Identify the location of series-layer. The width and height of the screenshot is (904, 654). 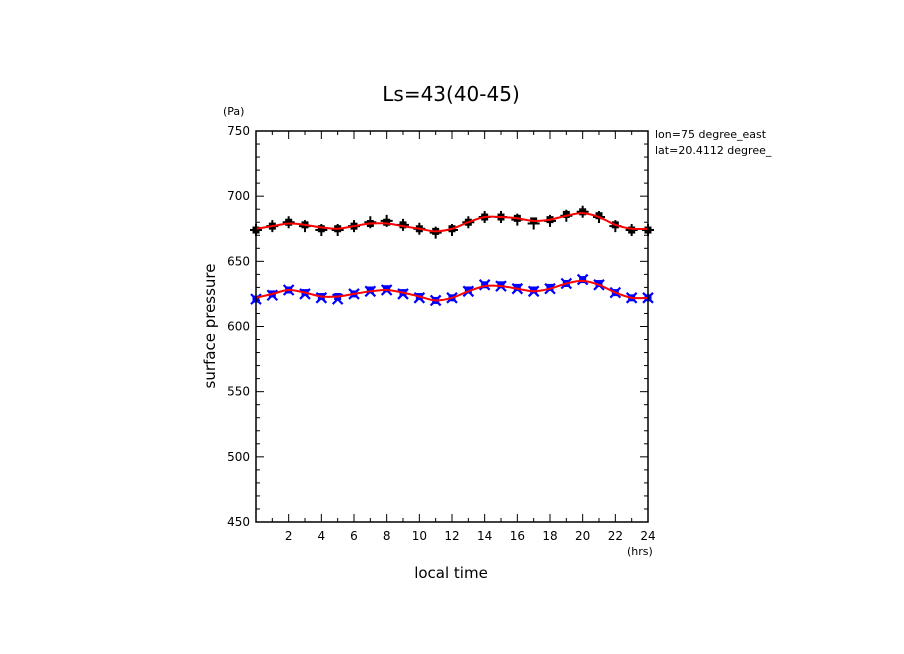
(452, 256).